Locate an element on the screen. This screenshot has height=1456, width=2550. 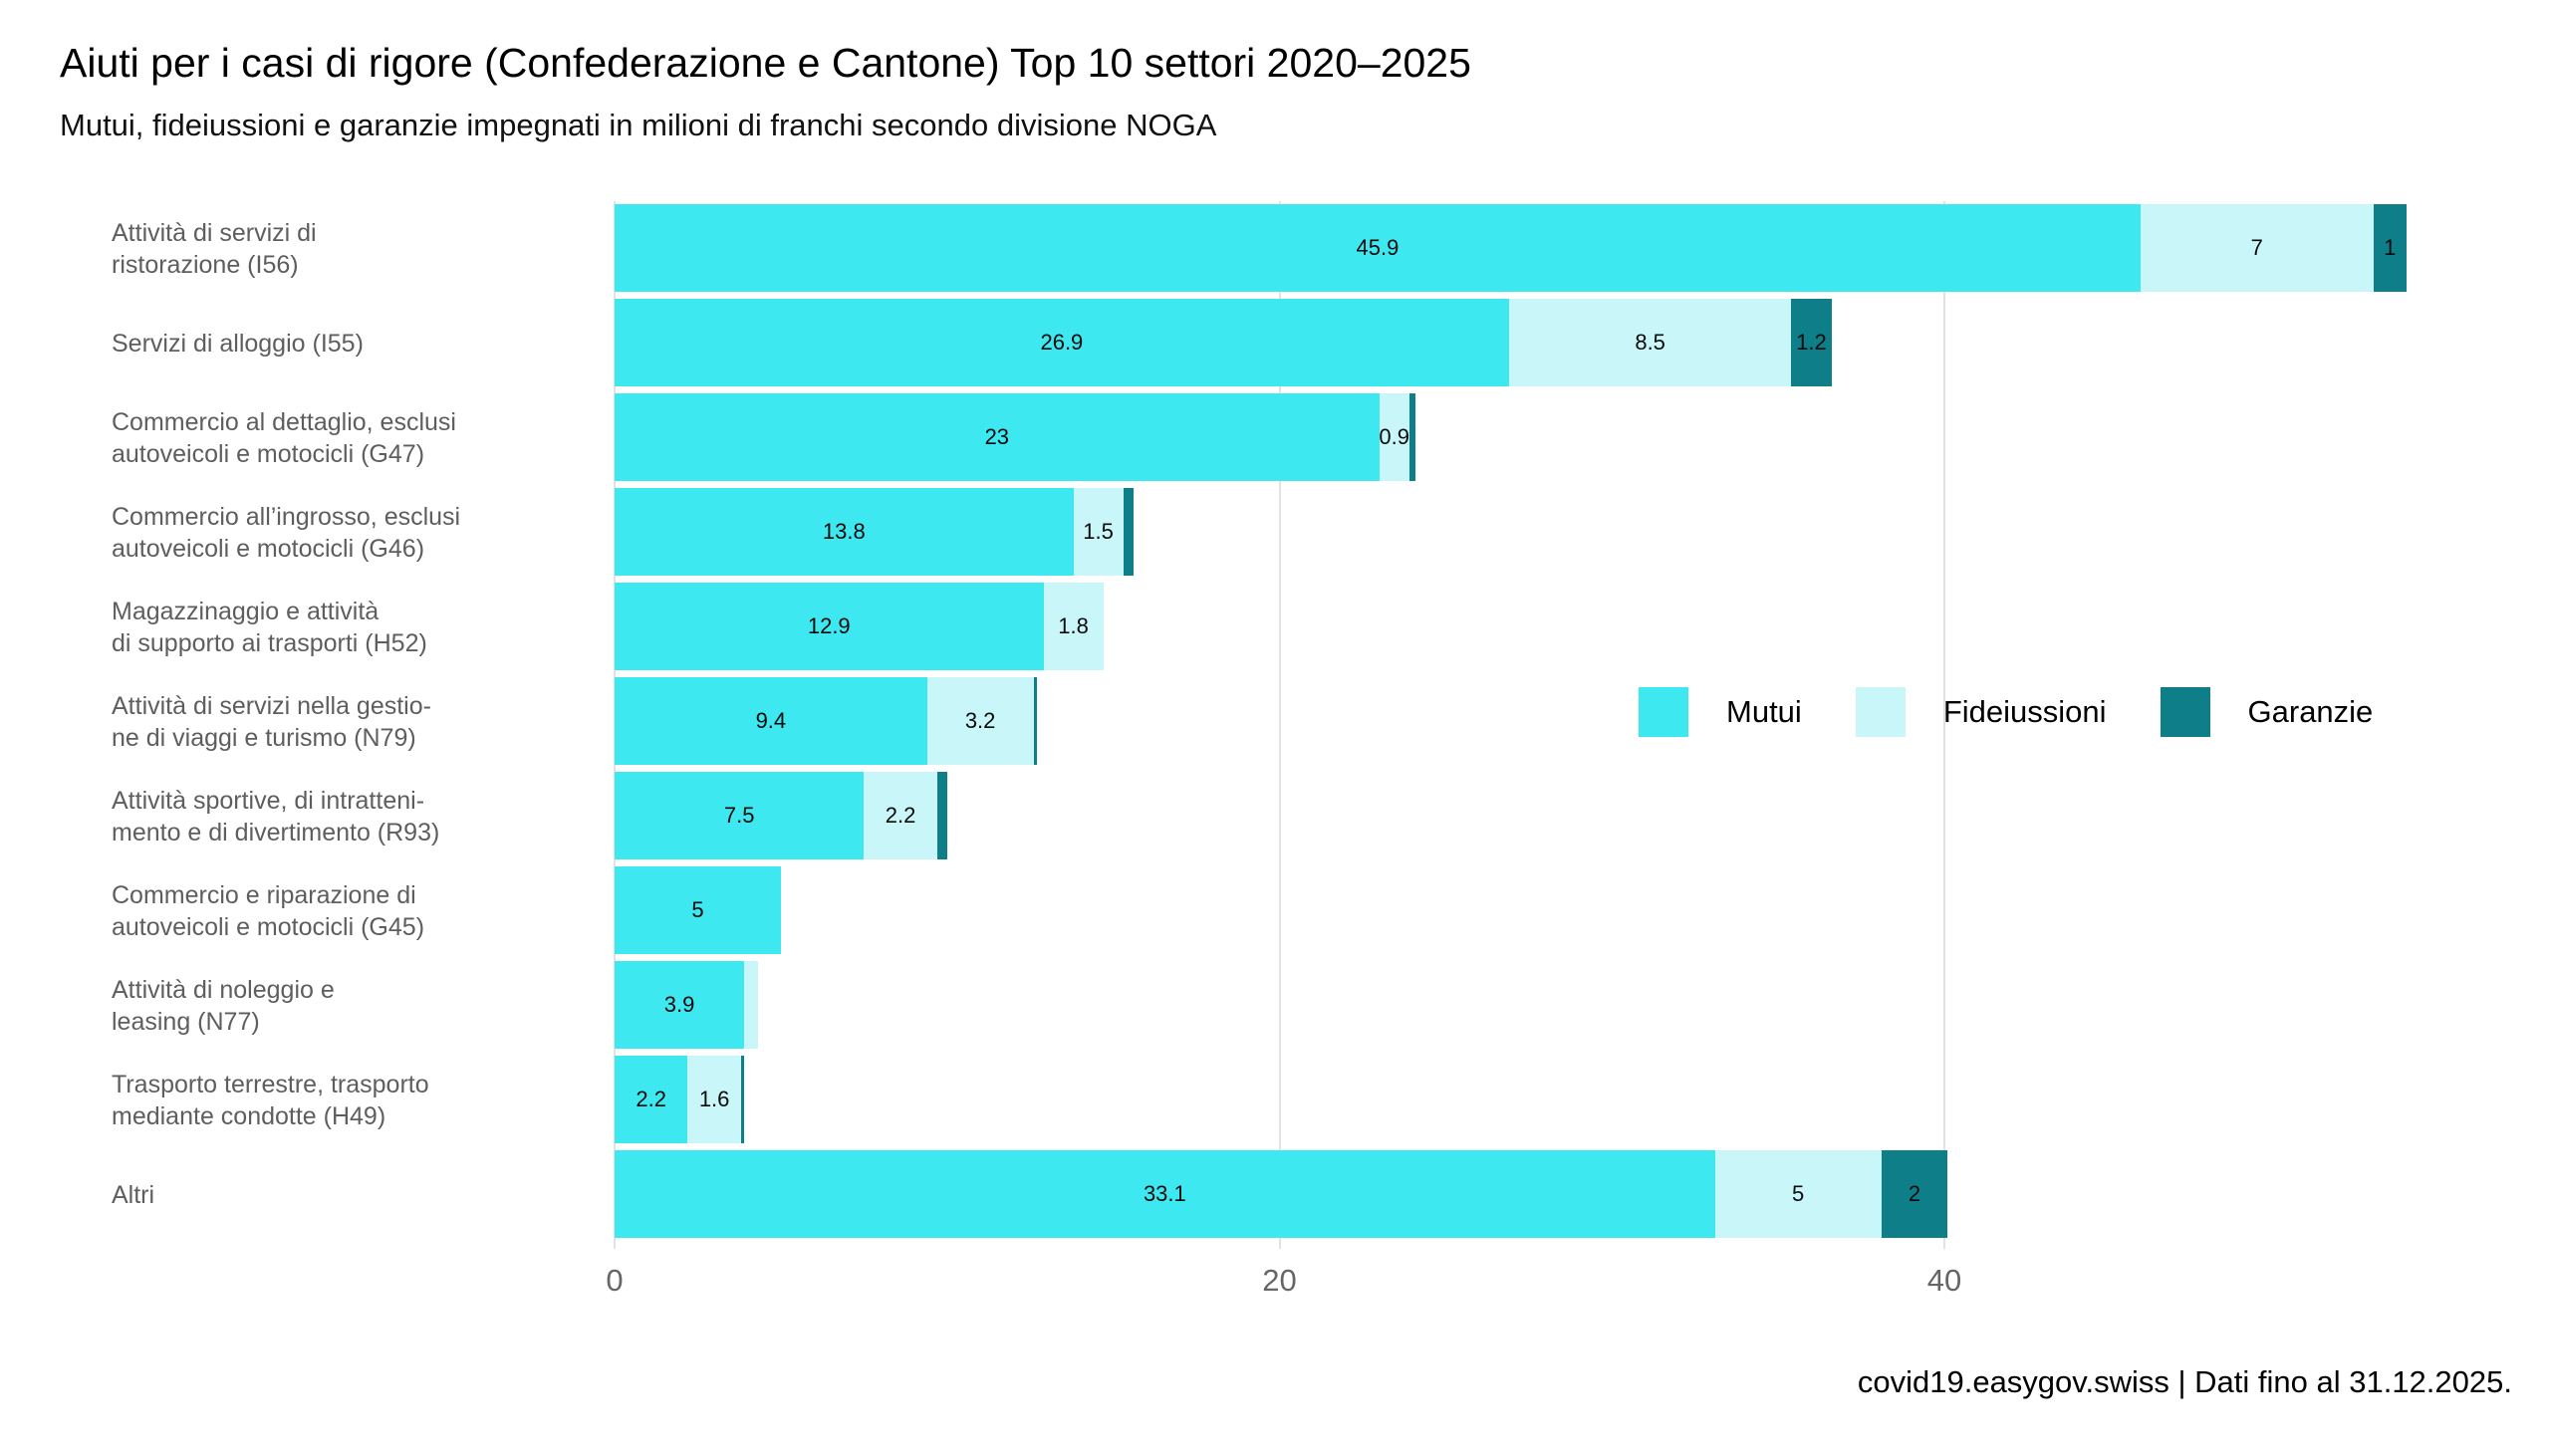
value-label: 1 is located at coordinates (2390, 247).